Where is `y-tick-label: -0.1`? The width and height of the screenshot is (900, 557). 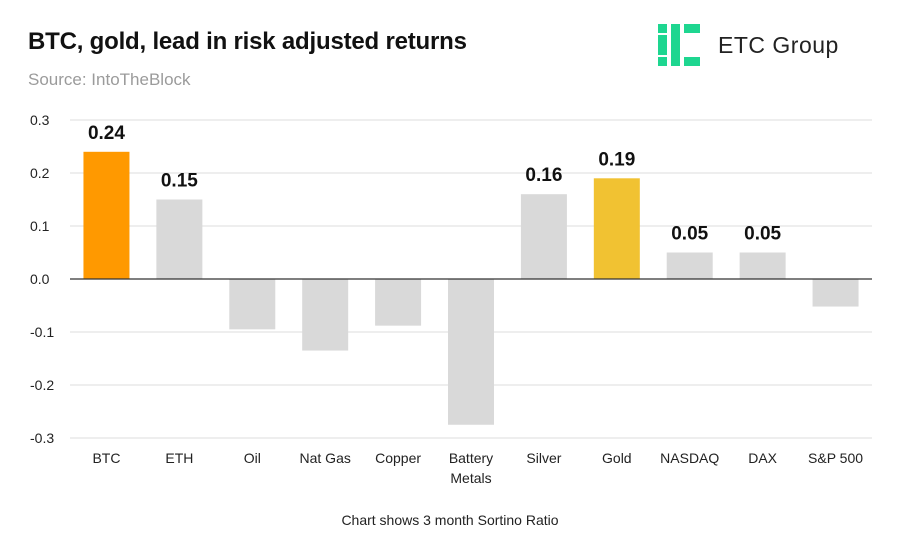
y-tick-label: -0.1 is located at coordinates (42, 332).